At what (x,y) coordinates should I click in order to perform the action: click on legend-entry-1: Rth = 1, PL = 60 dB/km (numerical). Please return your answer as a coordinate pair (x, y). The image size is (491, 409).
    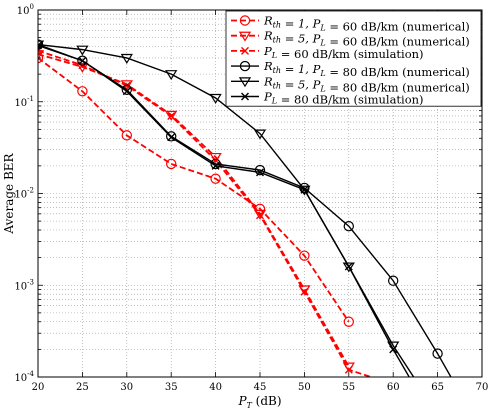
    Looking at the image, I should click on (350, 24).